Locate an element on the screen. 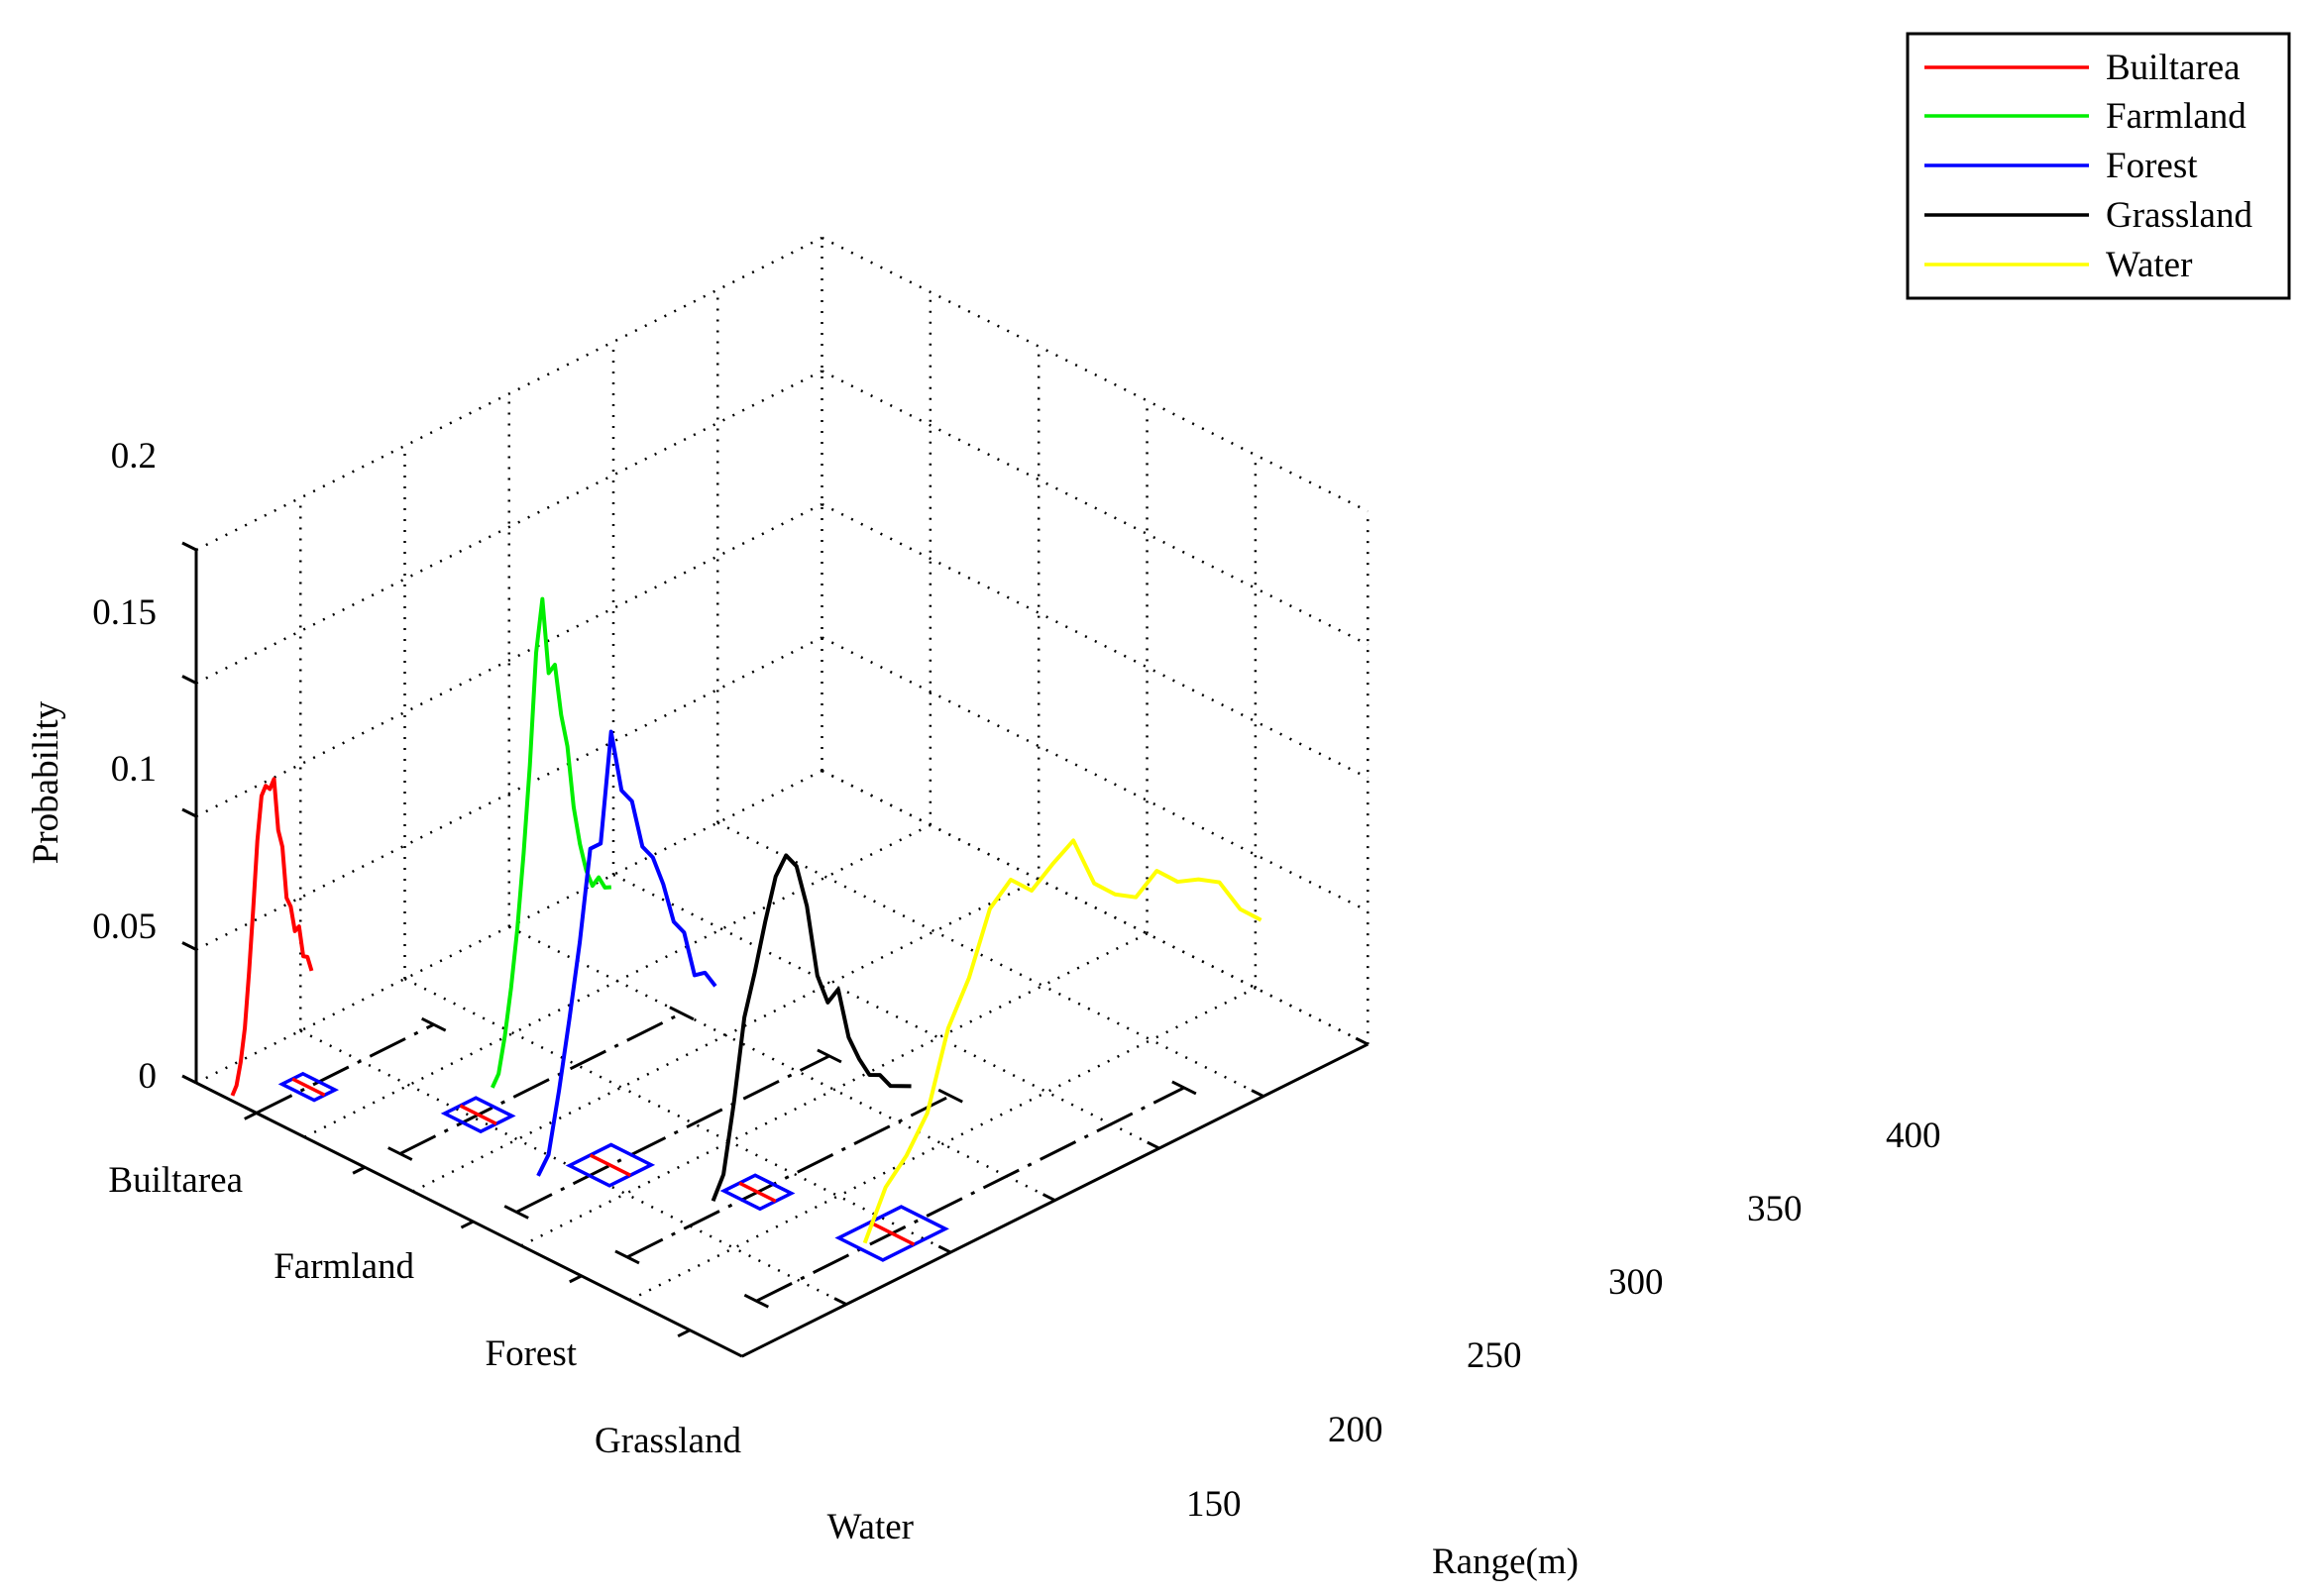  z-tick-label: 0.1 is located at coordinates (134, 769).